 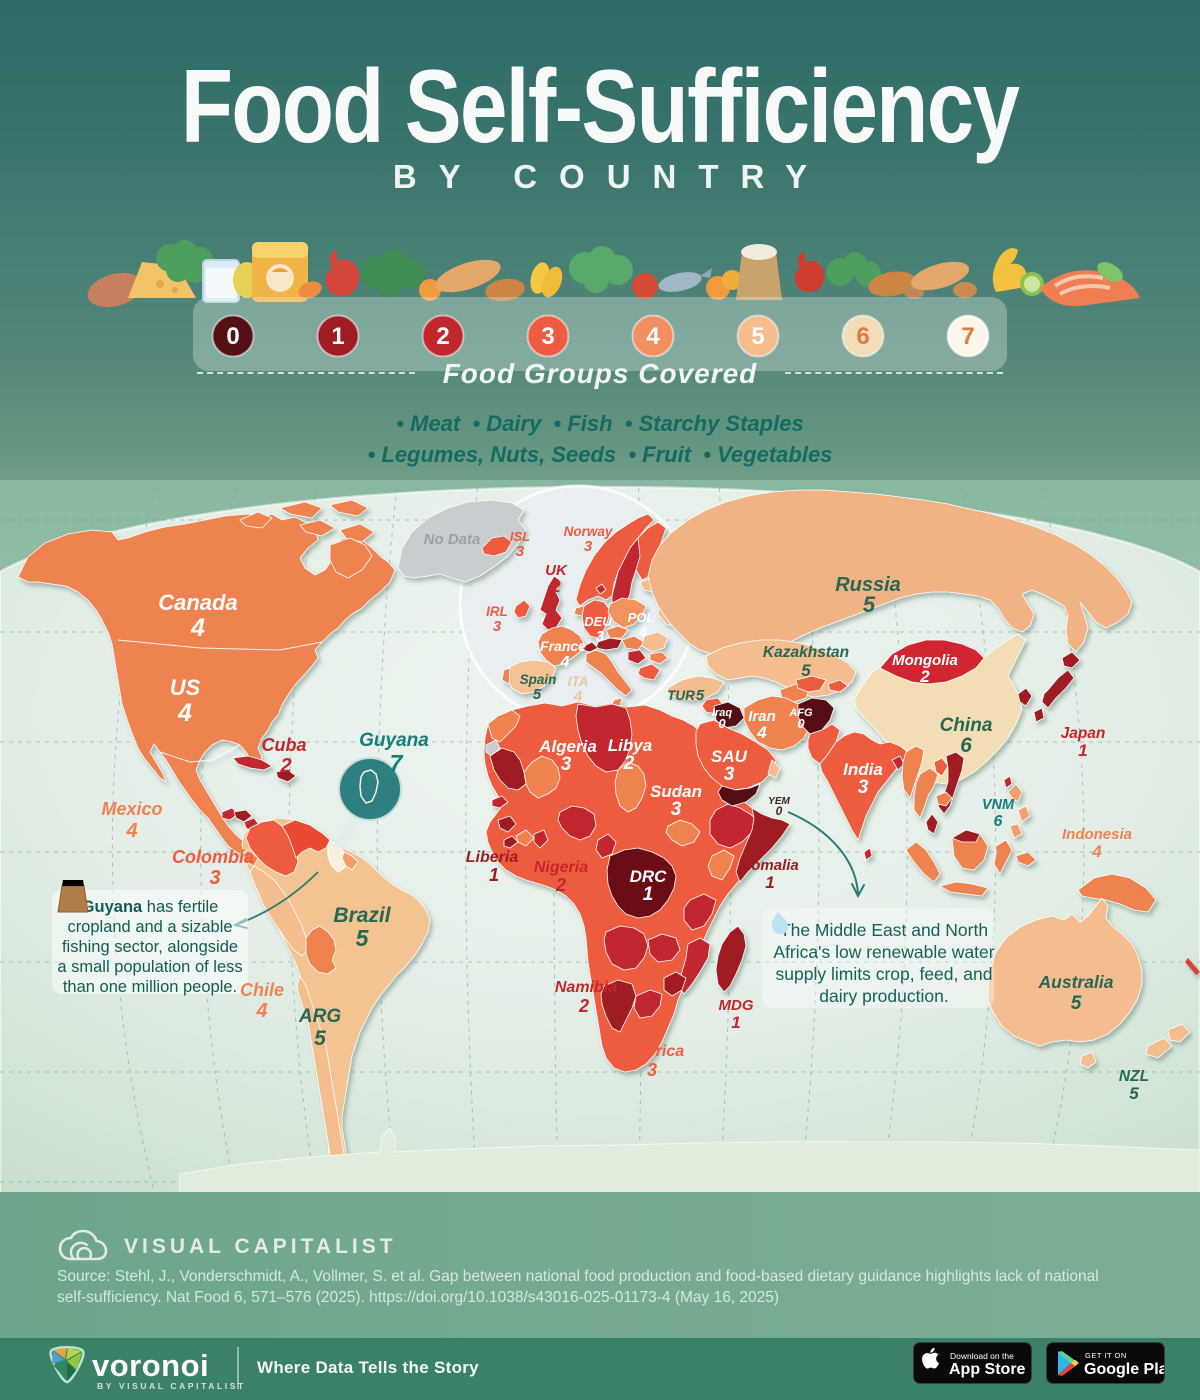 What do you see at coordinates (1076, 982) in the screenshot?
I see `svg-text: Australia` at bounding box center [1076, 982].